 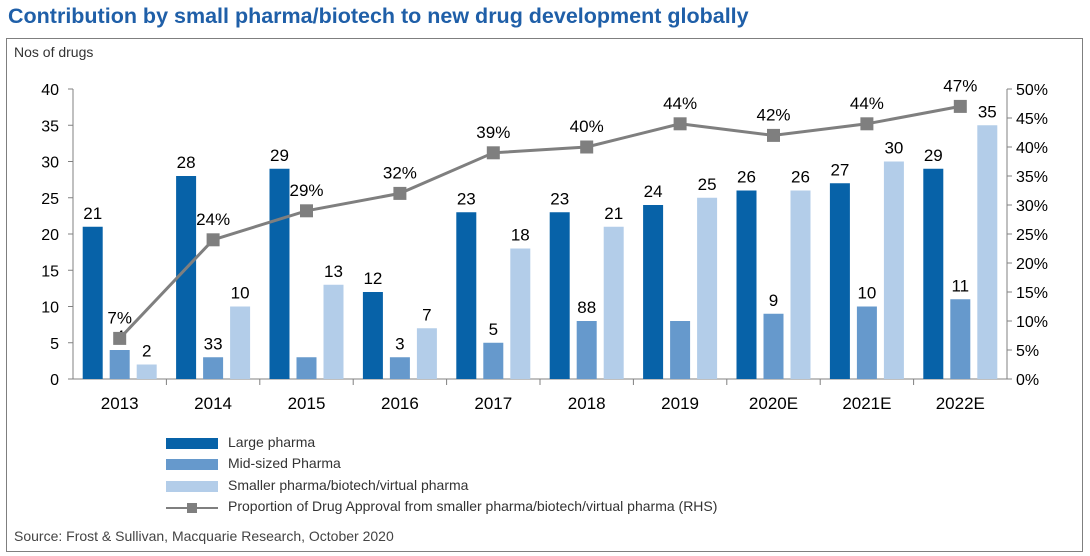 What do you see at coordinates (50, 308) in the screenshot?
I see `y-tick-label: 10` at bounding box center [50, 308].